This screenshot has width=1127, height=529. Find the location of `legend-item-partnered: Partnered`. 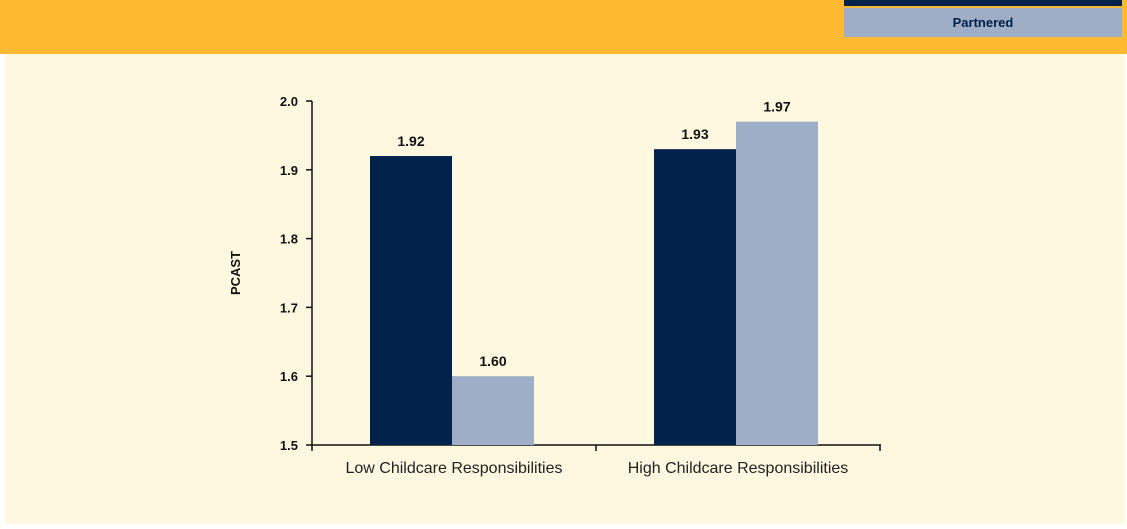

legend-item-partnered: Partnered is located at coordinates (983, 22).